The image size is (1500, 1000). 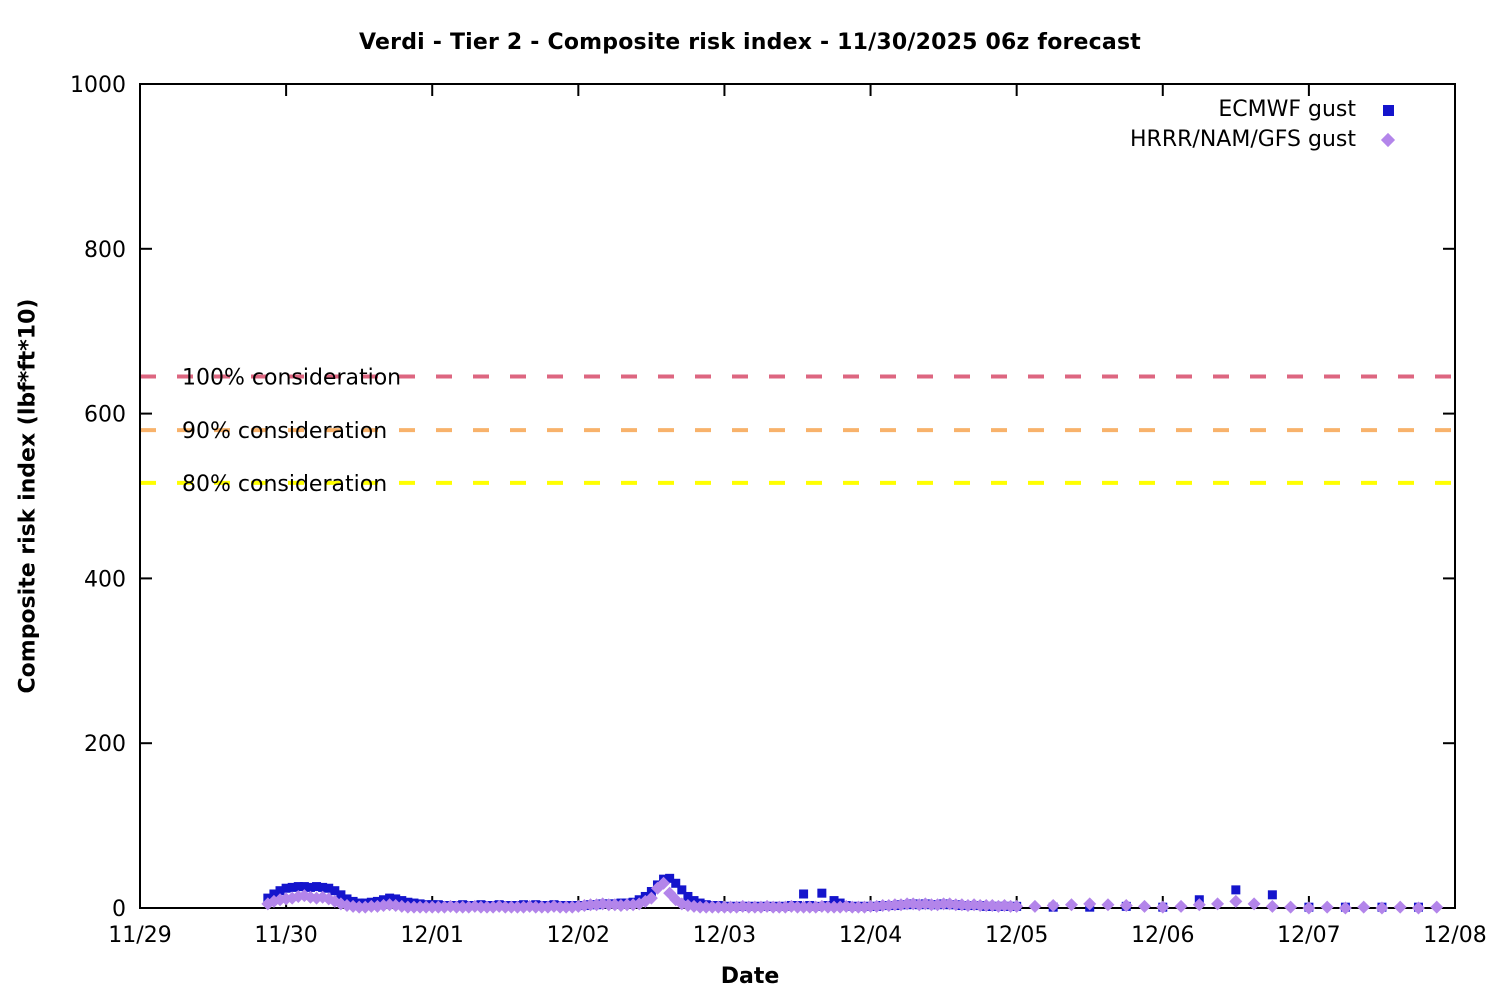 What do you see at coordinates (578, 935) in the screenshot?
I see `x-tick-label: 12/02` at bounding box center [578, 935].